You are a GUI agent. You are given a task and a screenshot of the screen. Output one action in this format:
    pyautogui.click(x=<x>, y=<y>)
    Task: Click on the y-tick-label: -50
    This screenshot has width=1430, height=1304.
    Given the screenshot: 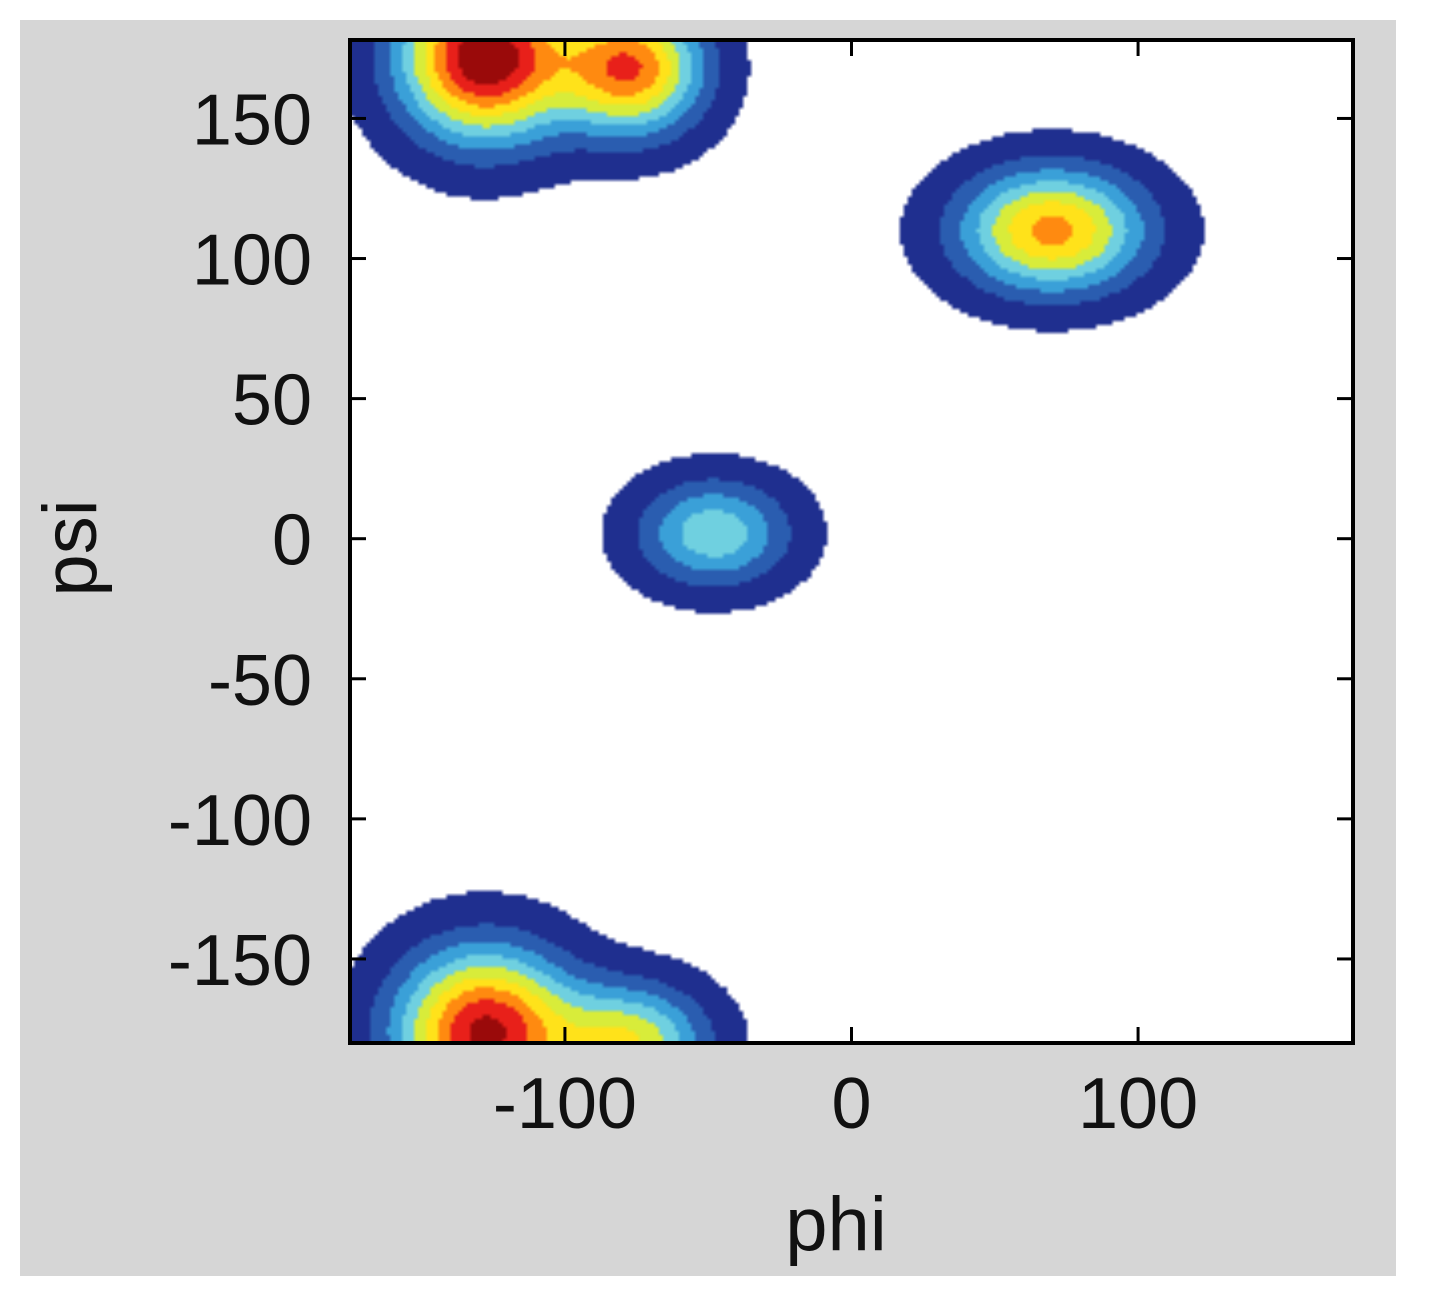 What is the action you would take?
    pyautogui.click(x=260, y=681)
    